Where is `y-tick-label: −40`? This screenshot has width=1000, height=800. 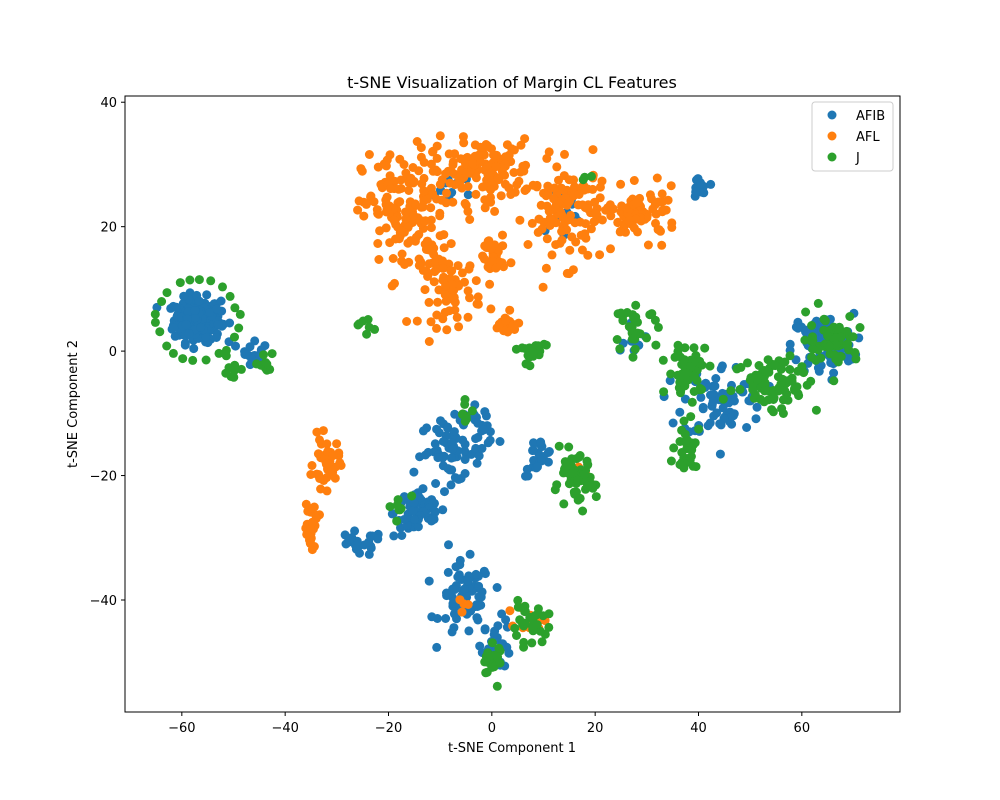
y-tick-label: −40 is located at coordinates (103, 601).